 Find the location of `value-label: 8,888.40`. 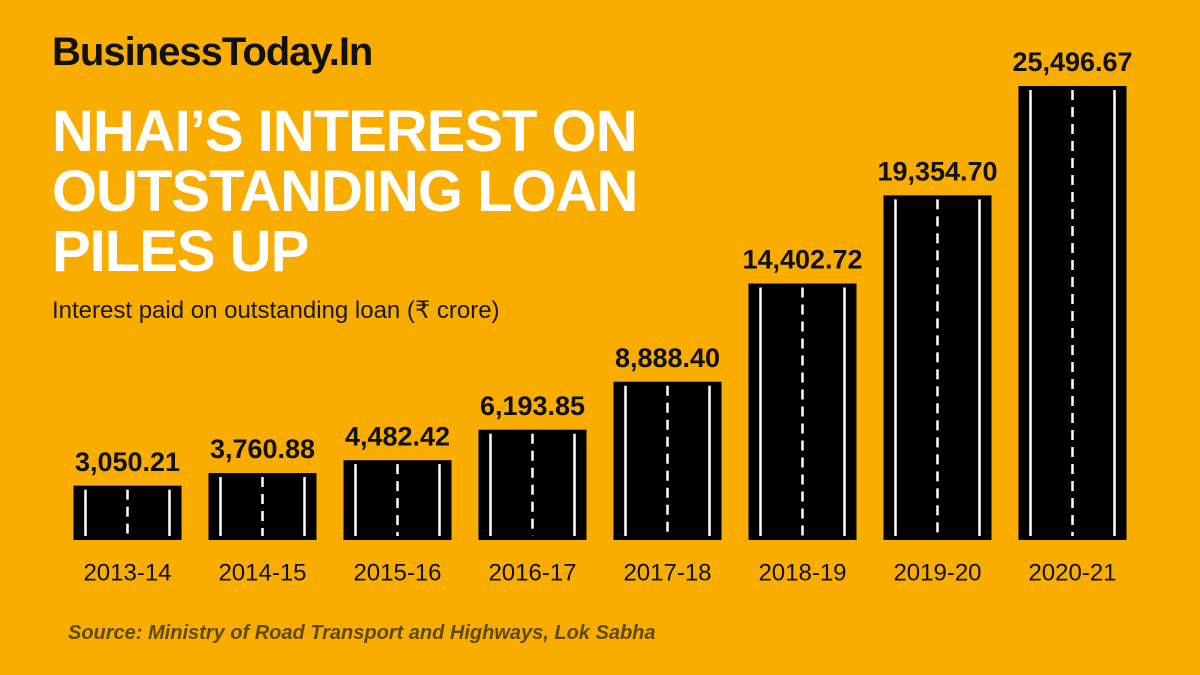

value-label: 8,888.40 is located at coordinates (667, 358).